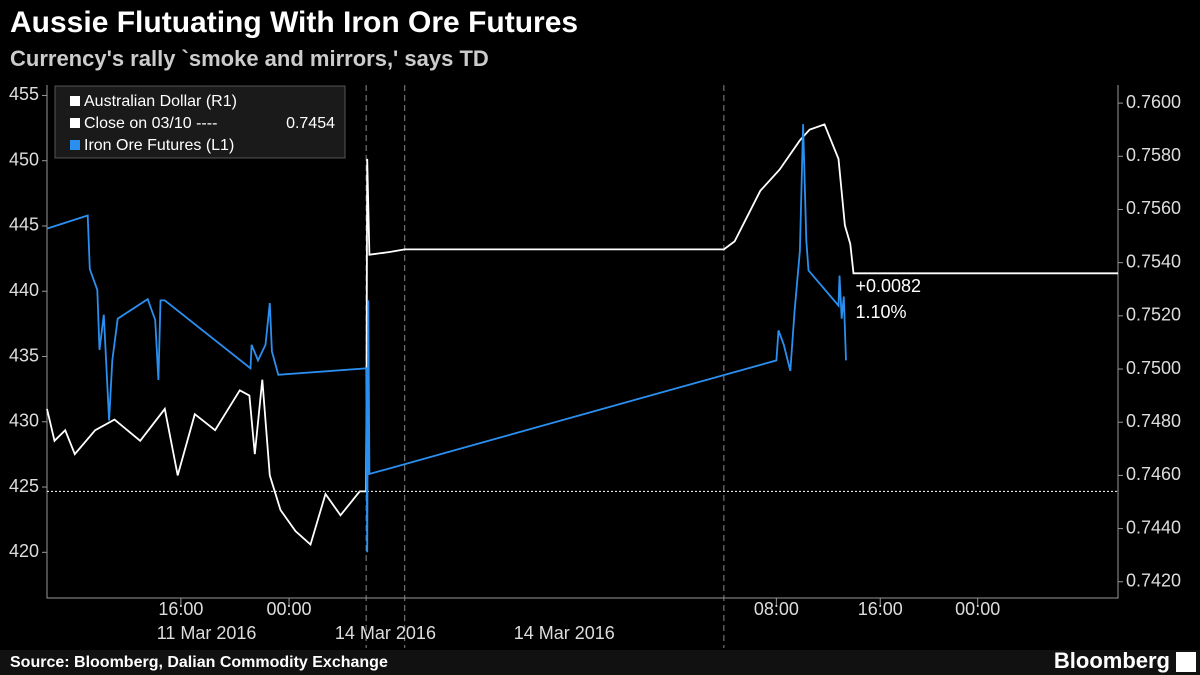 The width and height of the screenshot is (1200, 675). Describe the element at coordinates (1153, 155) in the screenshot. I see `y2-tick-label: 0.7580` at that location.